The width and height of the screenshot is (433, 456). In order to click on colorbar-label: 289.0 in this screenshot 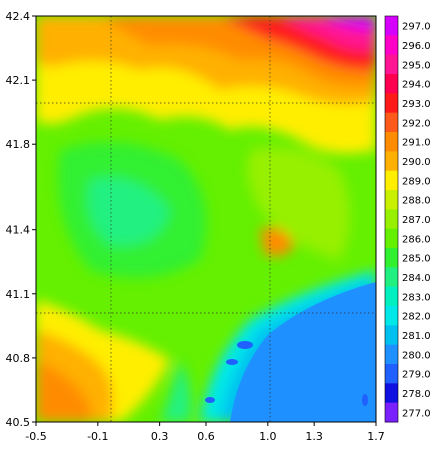, I will do `click(416, 181)`.